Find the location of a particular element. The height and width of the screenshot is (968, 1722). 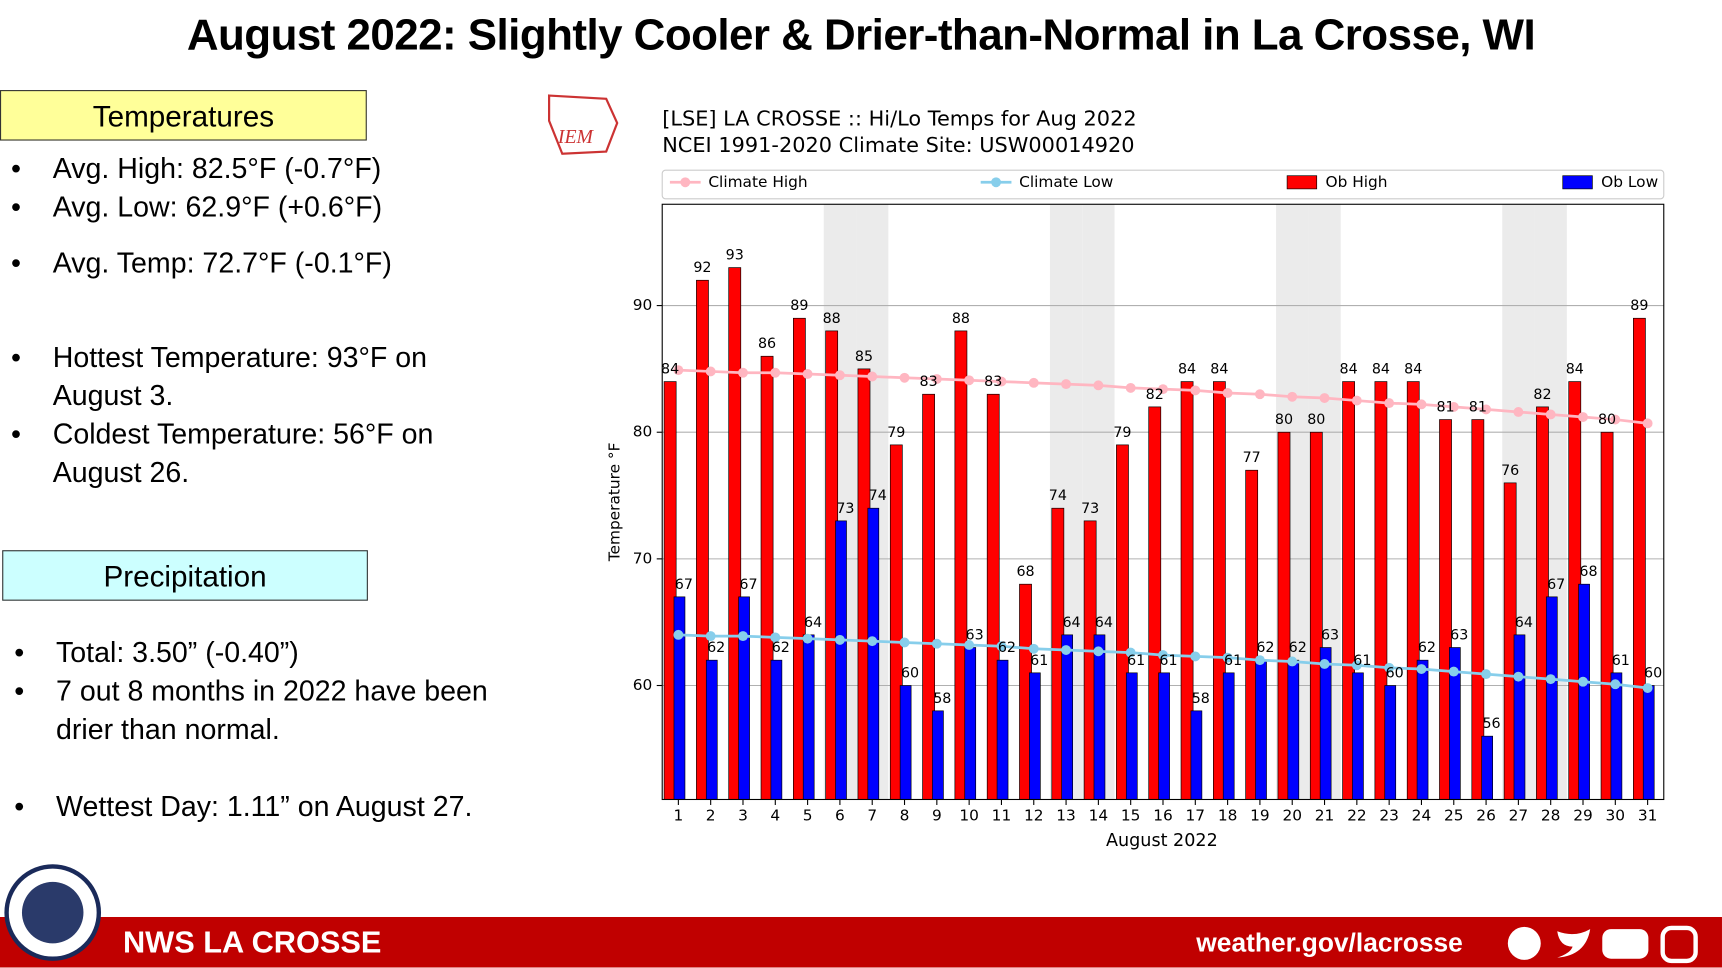

y-tick-label: 70 is located at coordinates (643, 558).